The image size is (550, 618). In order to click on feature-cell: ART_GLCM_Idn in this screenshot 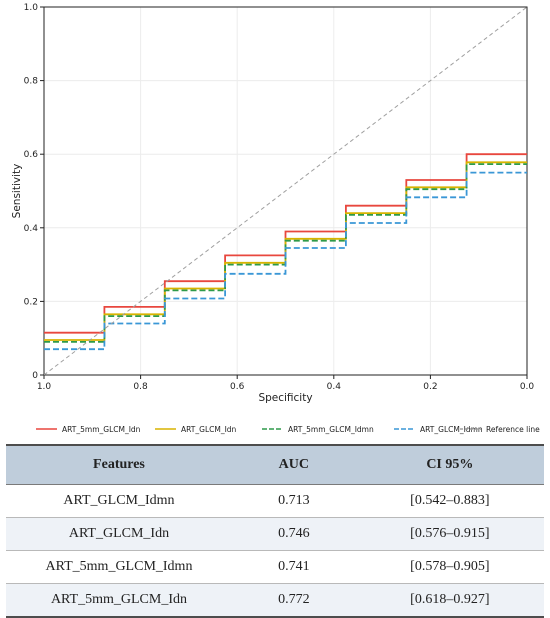, I will do `click(119, 534)`.